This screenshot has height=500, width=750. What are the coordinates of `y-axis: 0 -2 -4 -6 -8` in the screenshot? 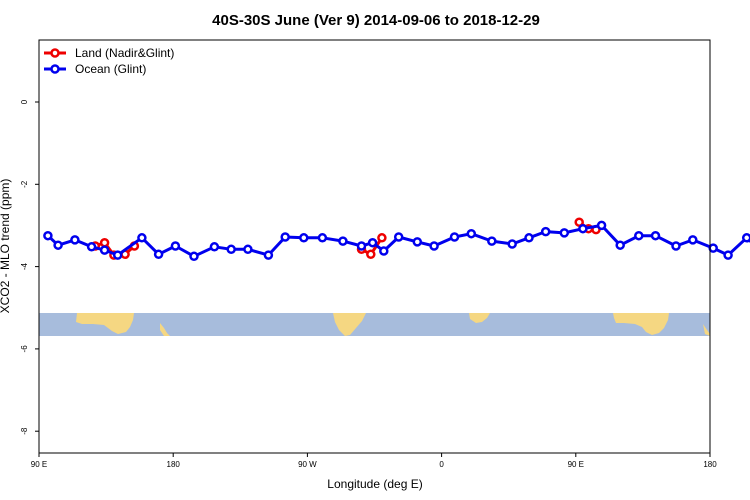 It's located at (29, 267).